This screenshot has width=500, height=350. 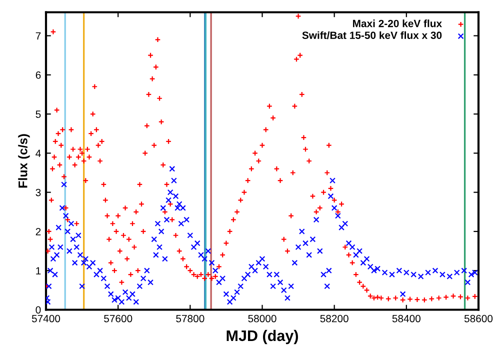 I want to click on x-tick-label: 58400, so click(x=406, y=318).